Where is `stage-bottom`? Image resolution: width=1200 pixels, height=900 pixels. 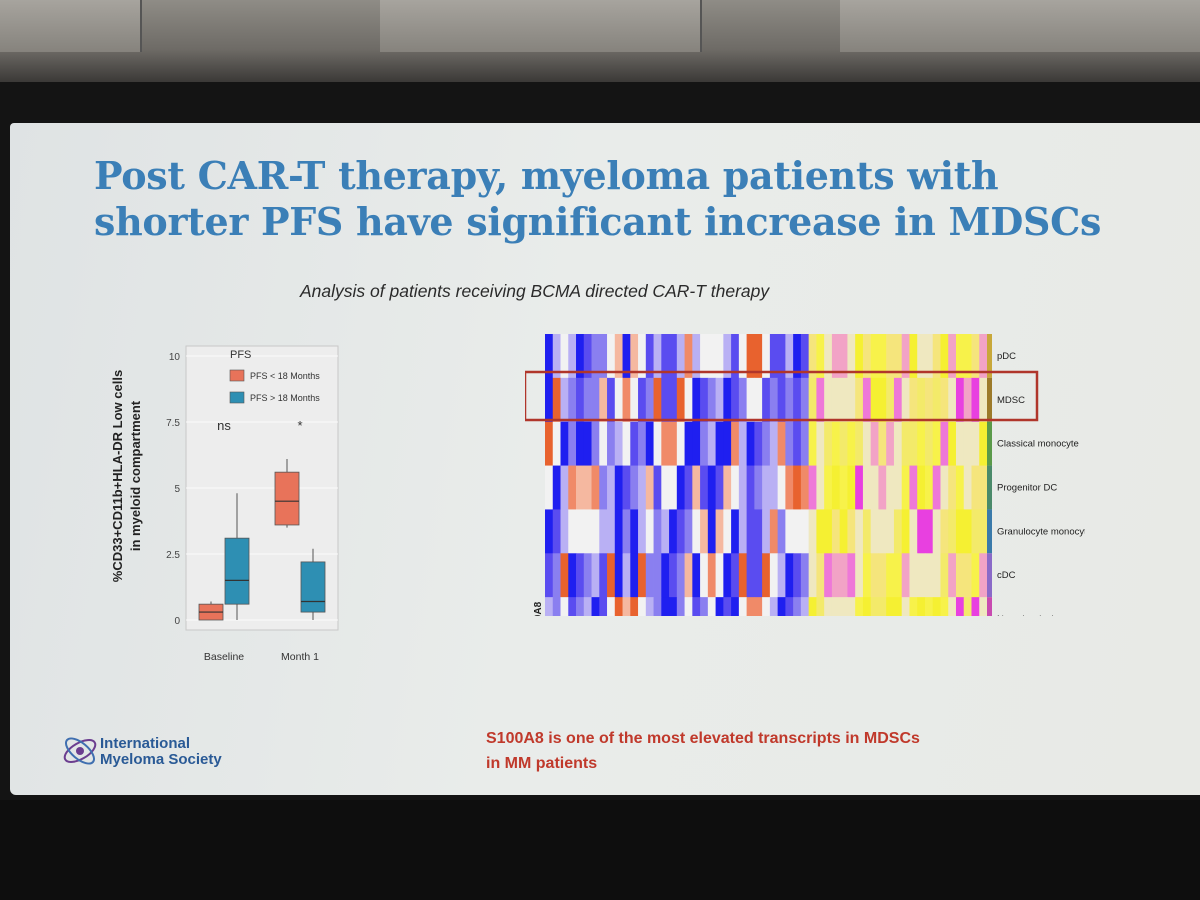 stage-bottom is located at coordinates (600, 850).